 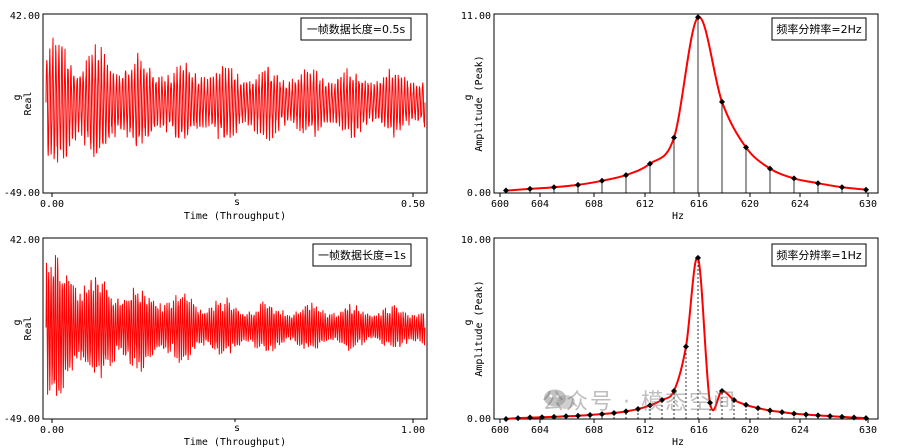 I want to click on y-axis-label: Real, so click(x=28, y=103).